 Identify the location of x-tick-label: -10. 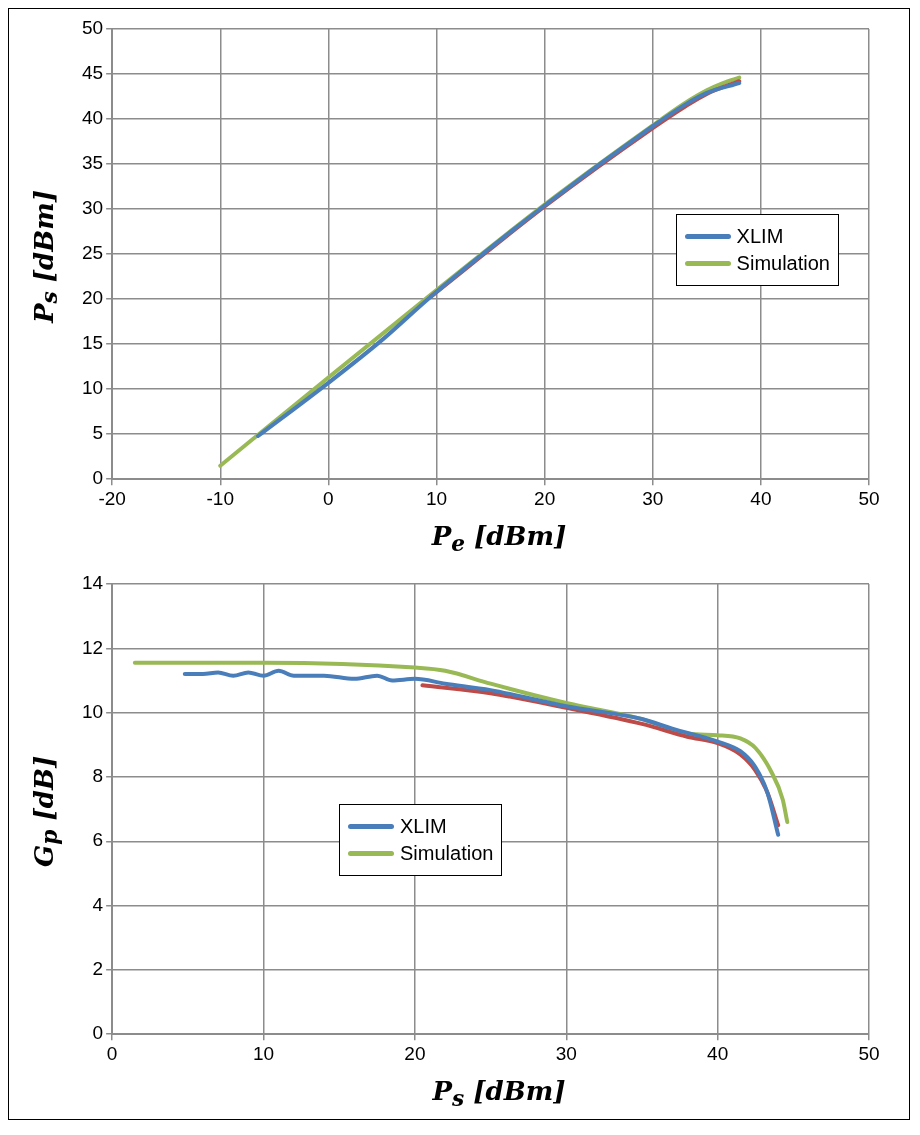
(220, 498).